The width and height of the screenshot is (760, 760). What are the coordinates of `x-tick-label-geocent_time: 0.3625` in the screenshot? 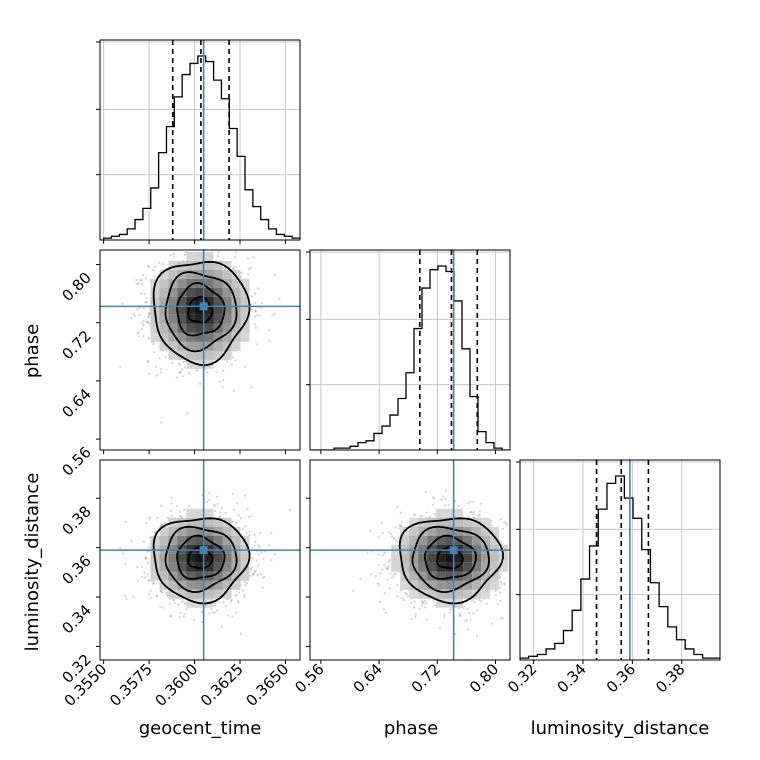 It's located at (222, 685).